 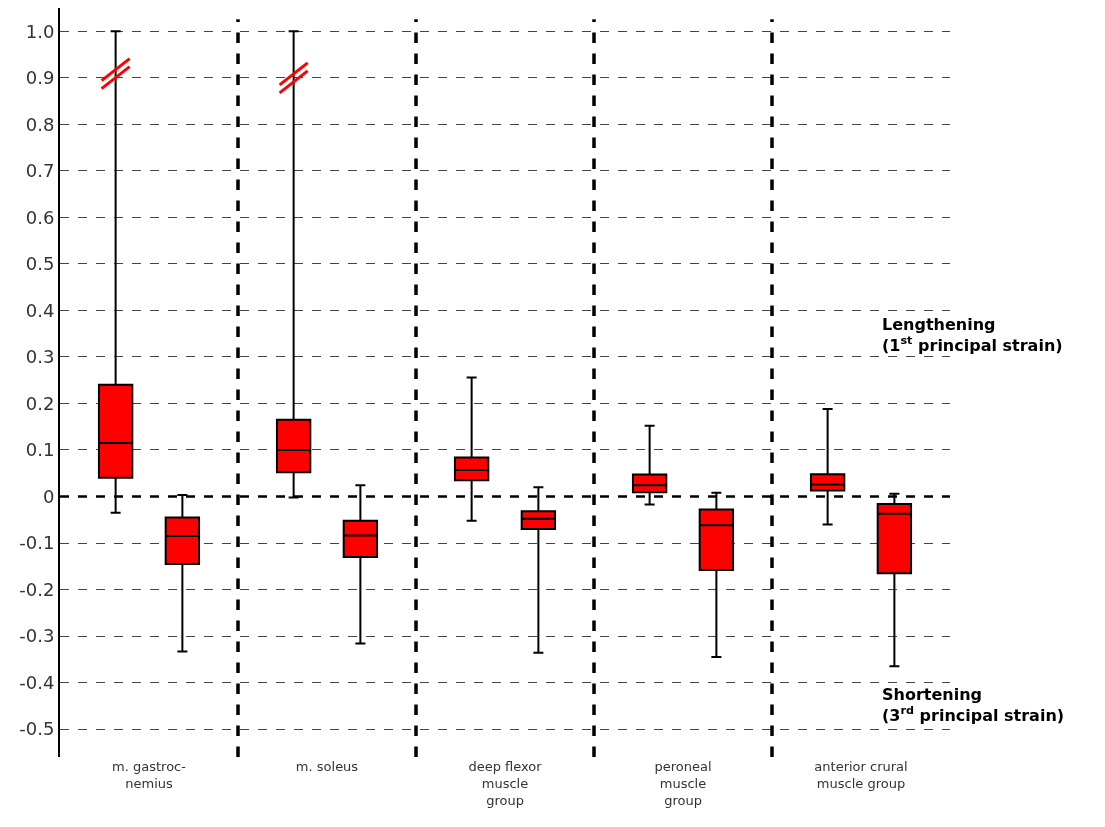 I want to click on x-tick-label: m. gastroc- nemius, so click(x=149, y=775).